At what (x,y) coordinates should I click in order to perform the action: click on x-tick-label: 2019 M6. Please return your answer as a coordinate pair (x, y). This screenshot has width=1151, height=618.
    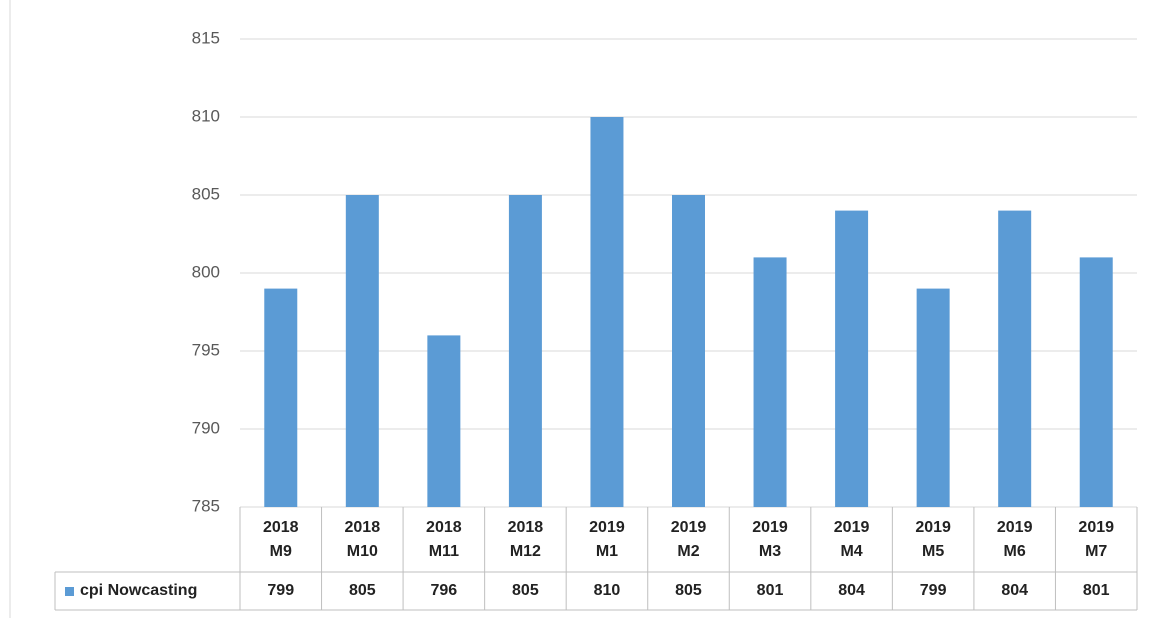
    Looking at the image, I should click on (1014, 539).